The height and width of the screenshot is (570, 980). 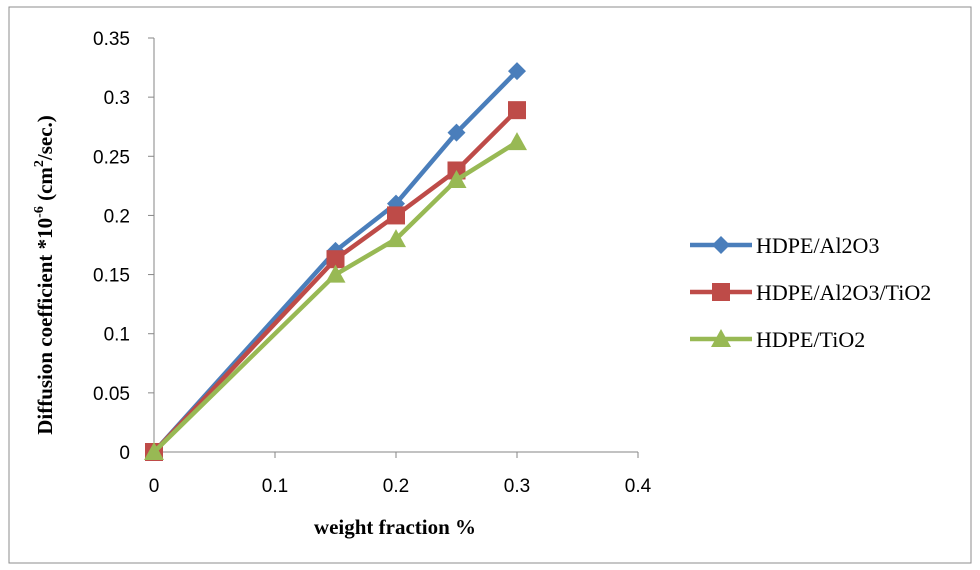 What do you see at coordinates (154, 486) in the screenshot?
I see `x-tick-label: 0` at bounding box center [154, 486].